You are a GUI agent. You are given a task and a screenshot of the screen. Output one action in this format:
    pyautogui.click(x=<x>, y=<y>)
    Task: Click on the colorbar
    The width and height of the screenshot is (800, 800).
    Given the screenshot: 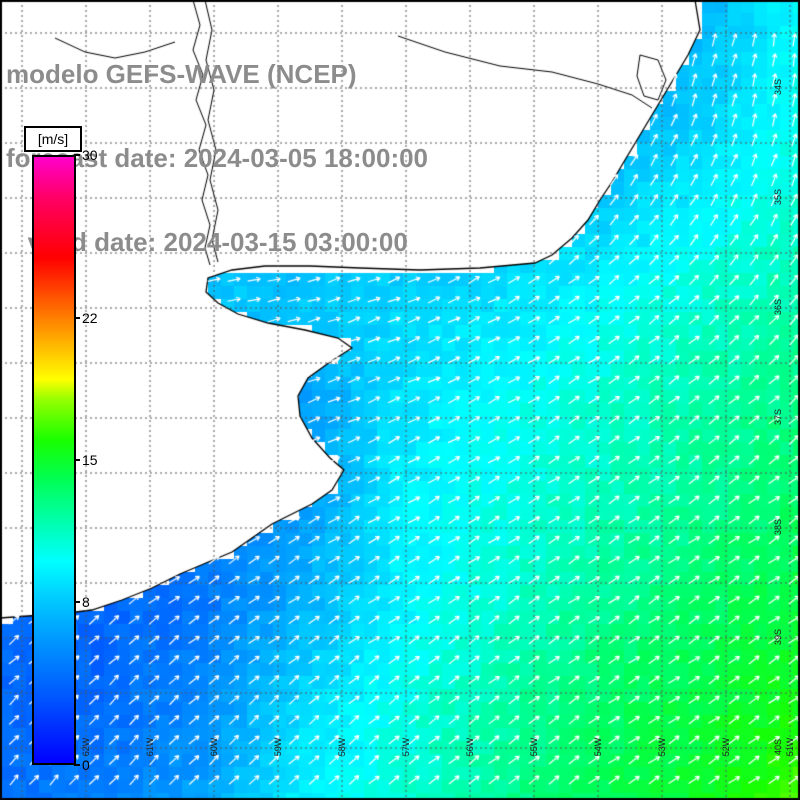 What is the action you would take?
    pyautogui.click(x=54, y=460)
    